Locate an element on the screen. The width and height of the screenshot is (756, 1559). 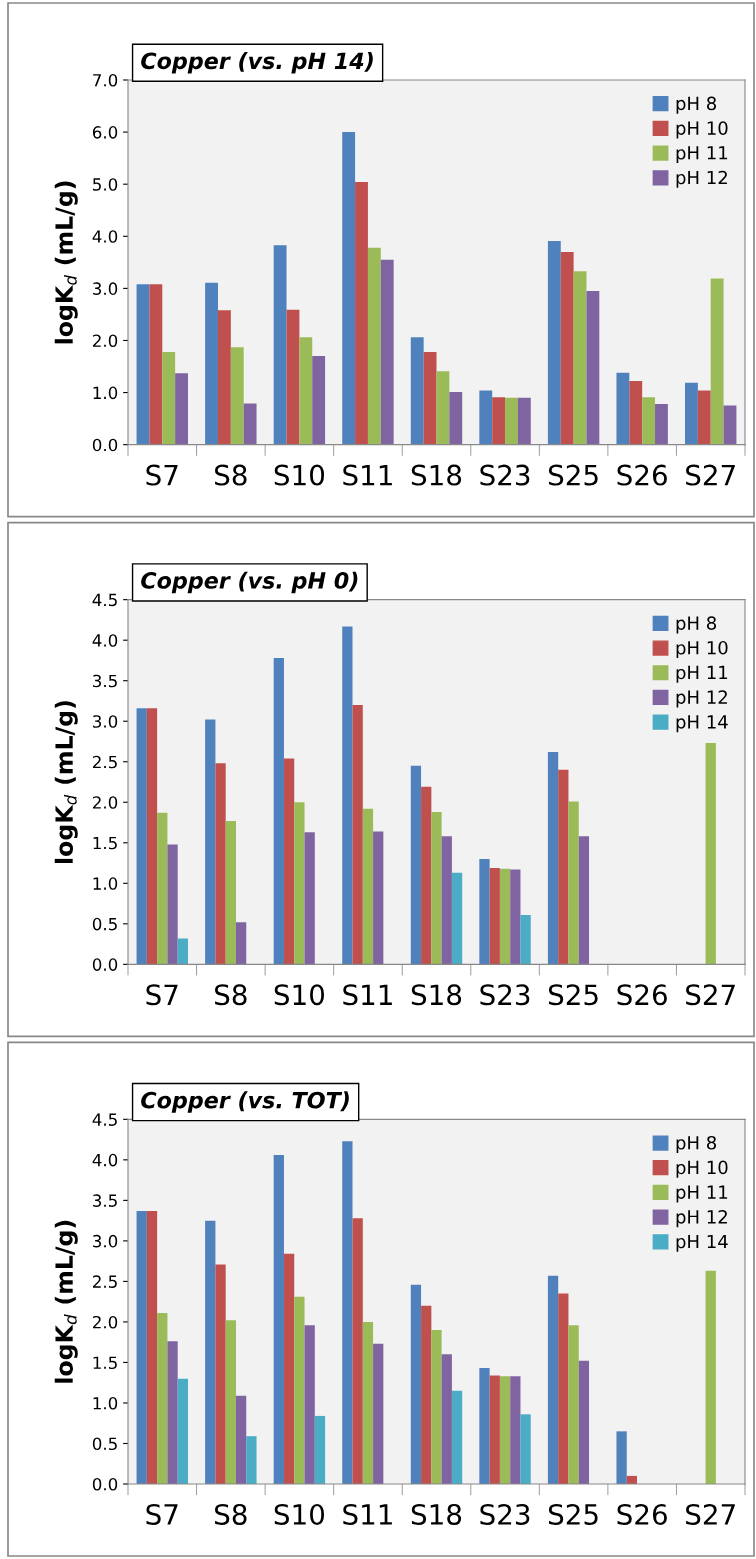
y-tick-label: 4.5 is located at coordinates (104, 600).